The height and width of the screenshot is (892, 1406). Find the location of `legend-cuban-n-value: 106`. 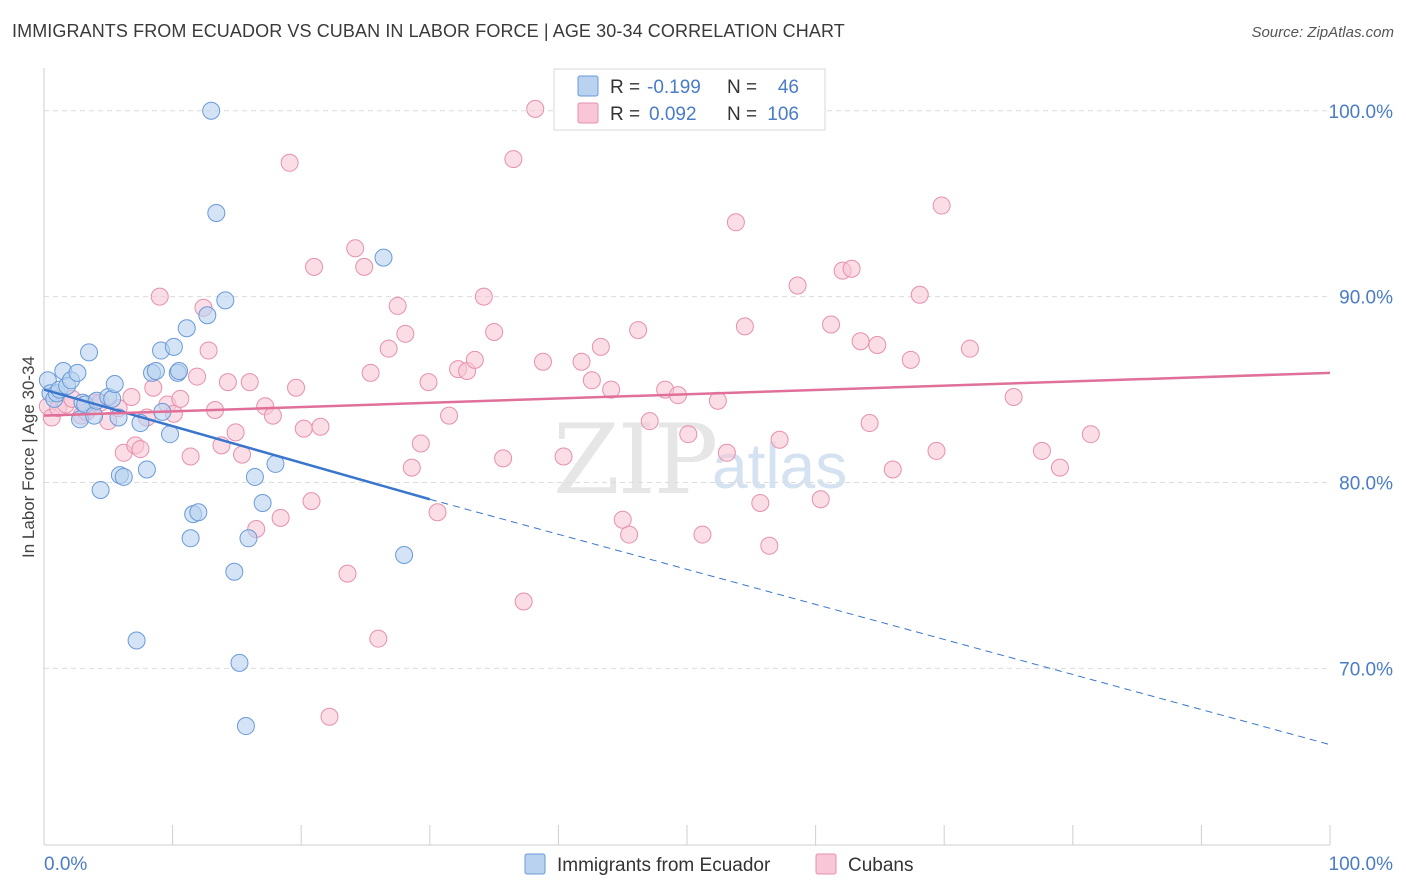

legend-cuban-n-value: 106 is located at coordinates (783, 114).